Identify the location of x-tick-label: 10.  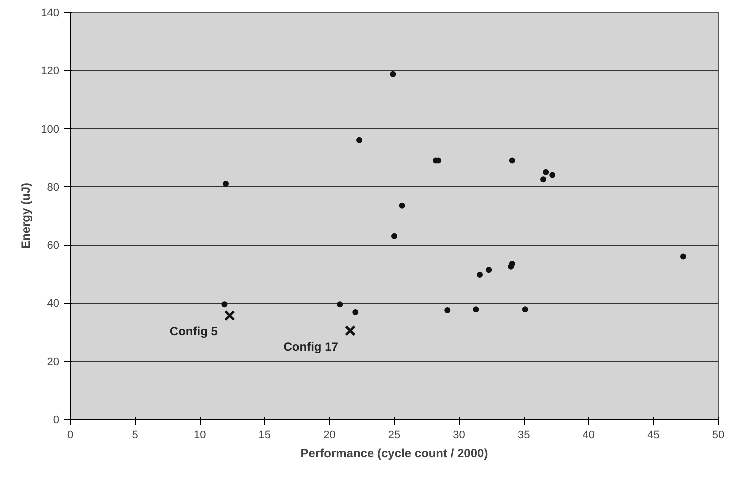
(200, 436).